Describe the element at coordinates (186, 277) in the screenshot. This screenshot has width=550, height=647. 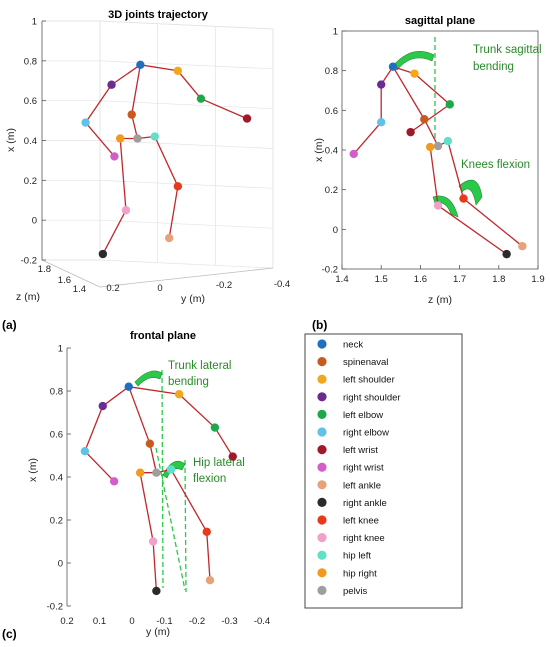
I see `a-floor-edge` at that location.